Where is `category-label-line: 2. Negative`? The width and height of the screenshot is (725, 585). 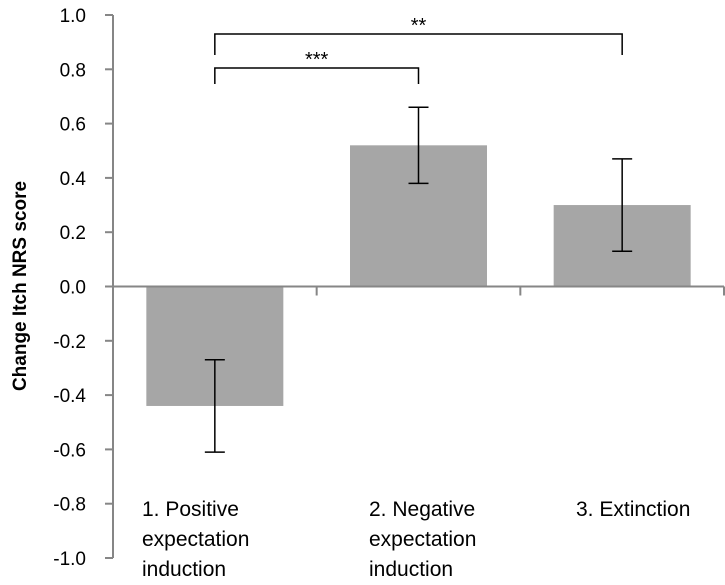
category-label-line: 2. Negative is located at coordinates (422, 509).